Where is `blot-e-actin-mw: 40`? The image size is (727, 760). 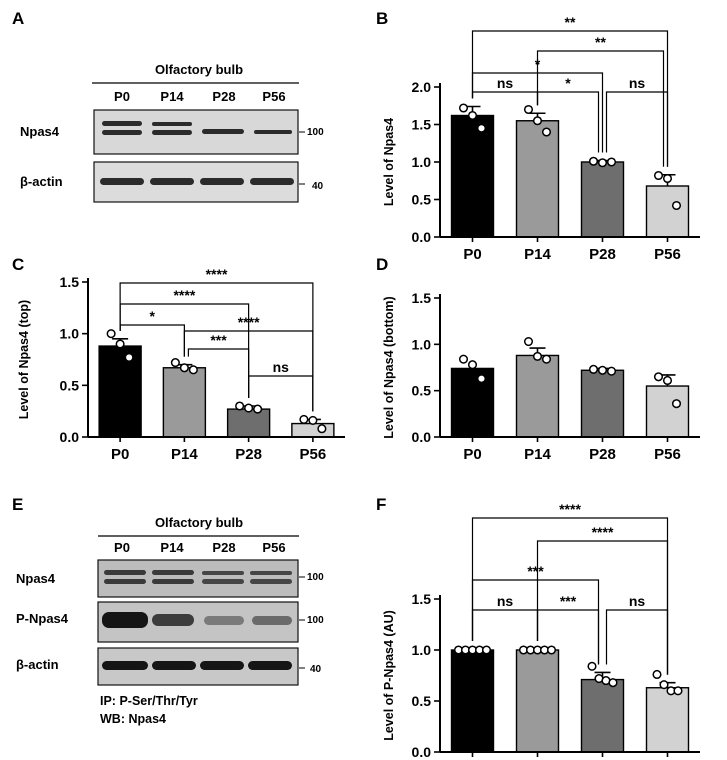
blot-e-actin-mw: 40 is located at coordinates (316, 669).